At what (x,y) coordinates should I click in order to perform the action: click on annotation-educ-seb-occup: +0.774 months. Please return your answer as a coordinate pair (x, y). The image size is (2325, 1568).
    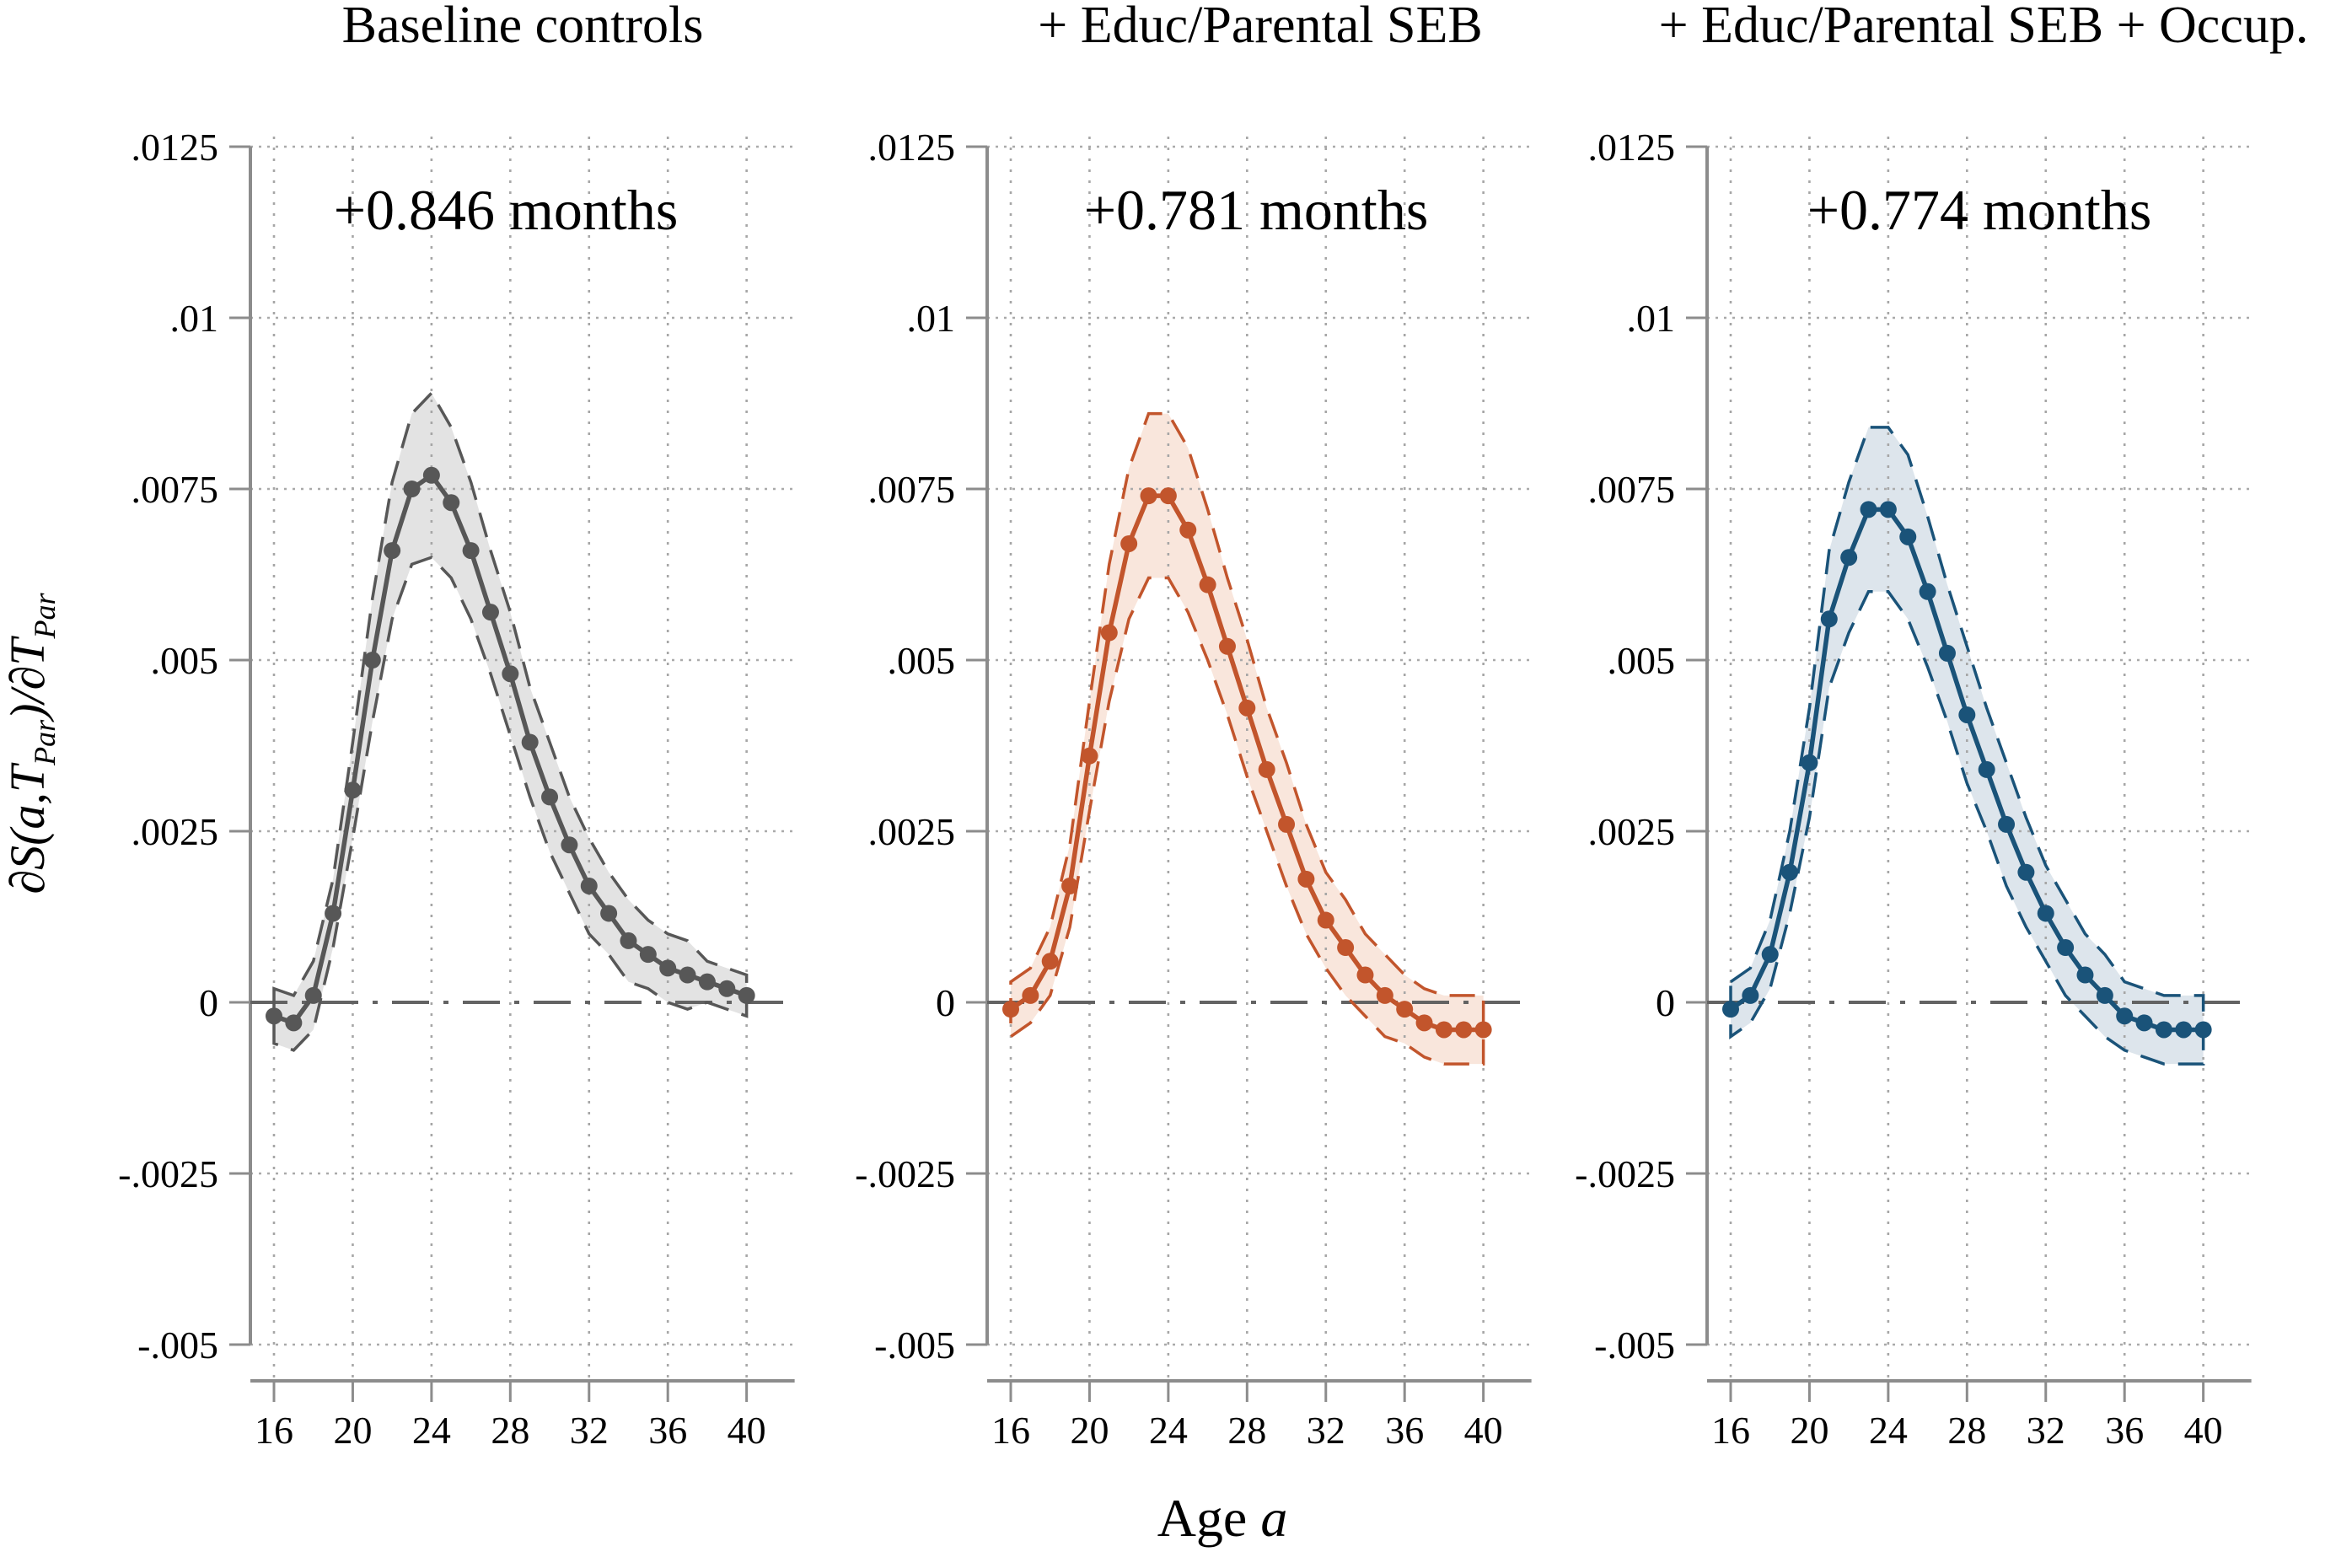
    Looking at the image, I should click on (1979, 210).